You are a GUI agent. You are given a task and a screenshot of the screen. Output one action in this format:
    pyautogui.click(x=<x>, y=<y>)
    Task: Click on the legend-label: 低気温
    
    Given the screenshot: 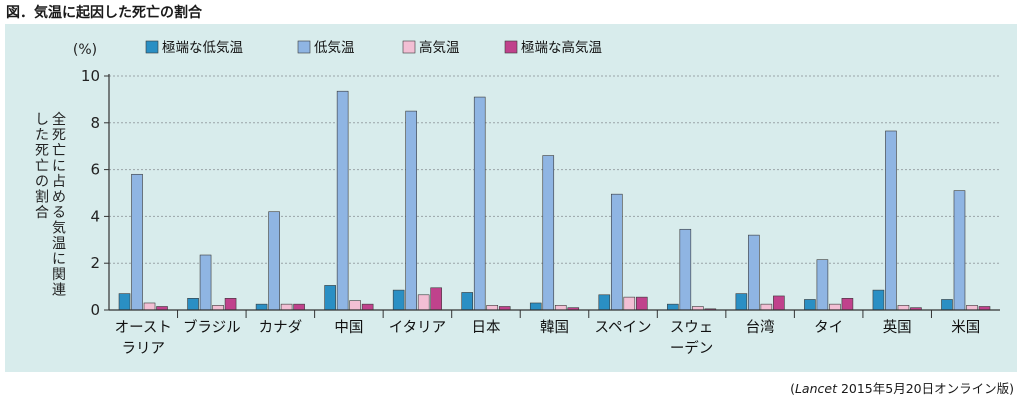 What is the action you would take?
    pyautogui.click(x=334, y=48)
    